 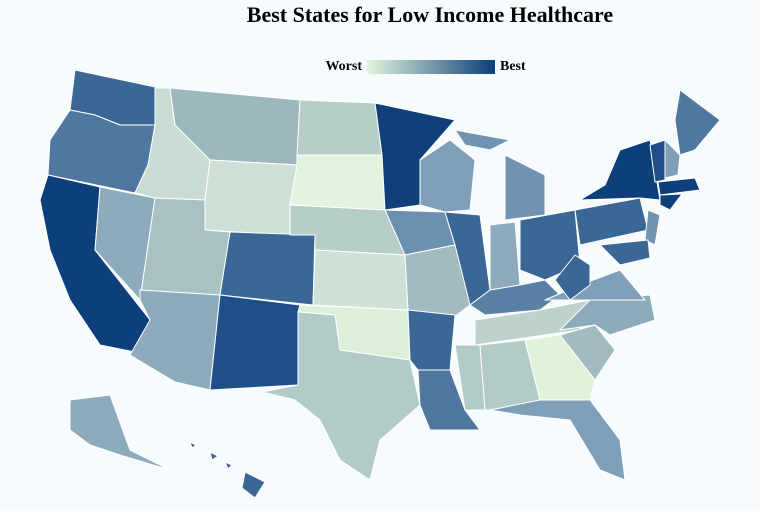 What do you see at coordinates (343, 66) in the screenshot?
I see `legend-low-label: Worst` at bounding box center [343, 66].